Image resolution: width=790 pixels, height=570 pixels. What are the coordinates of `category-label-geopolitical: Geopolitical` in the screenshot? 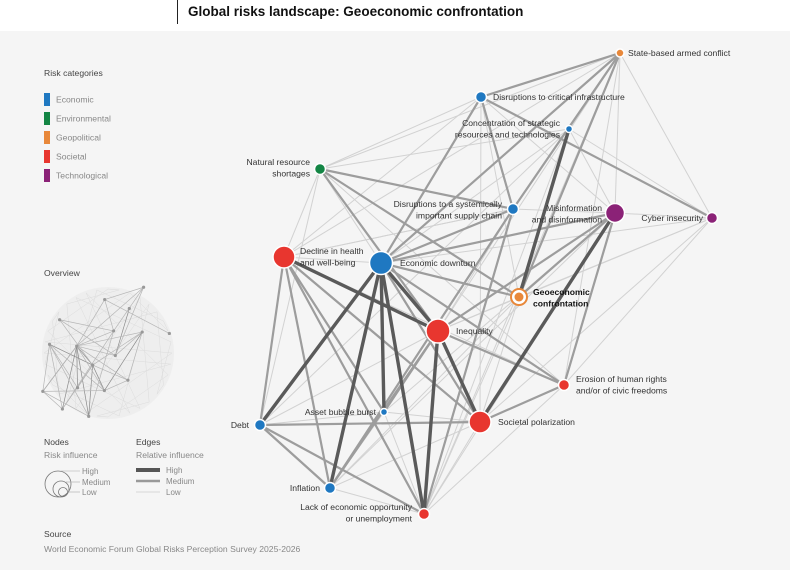 It's located at (78, 138).